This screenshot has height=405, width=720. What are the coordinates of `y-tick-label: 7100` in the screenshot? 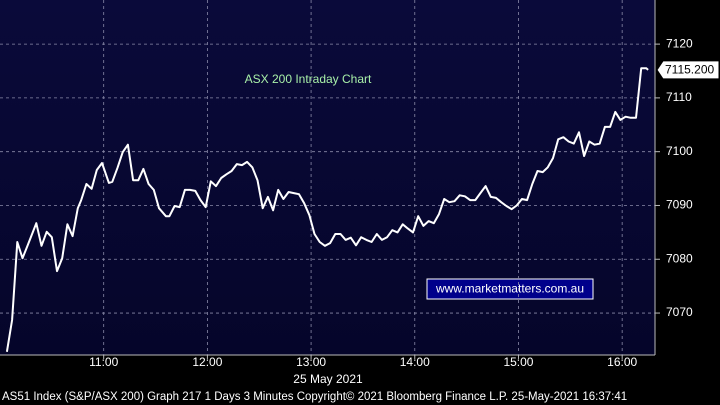 It's located at (679, 151).